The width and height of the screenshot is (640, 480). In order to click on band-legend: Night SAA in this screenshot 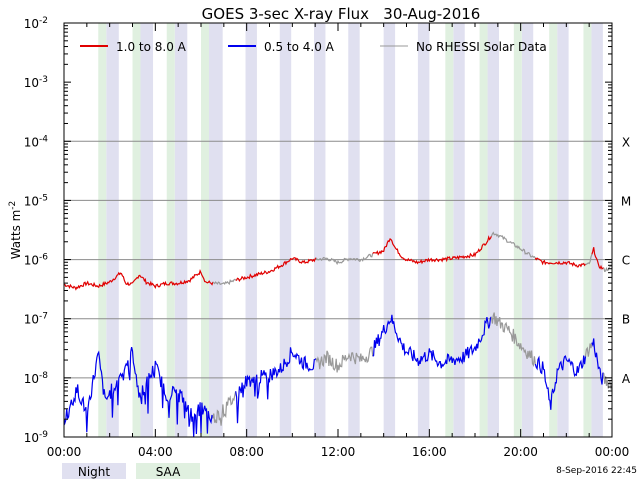, I will do `click(131, 471)`.